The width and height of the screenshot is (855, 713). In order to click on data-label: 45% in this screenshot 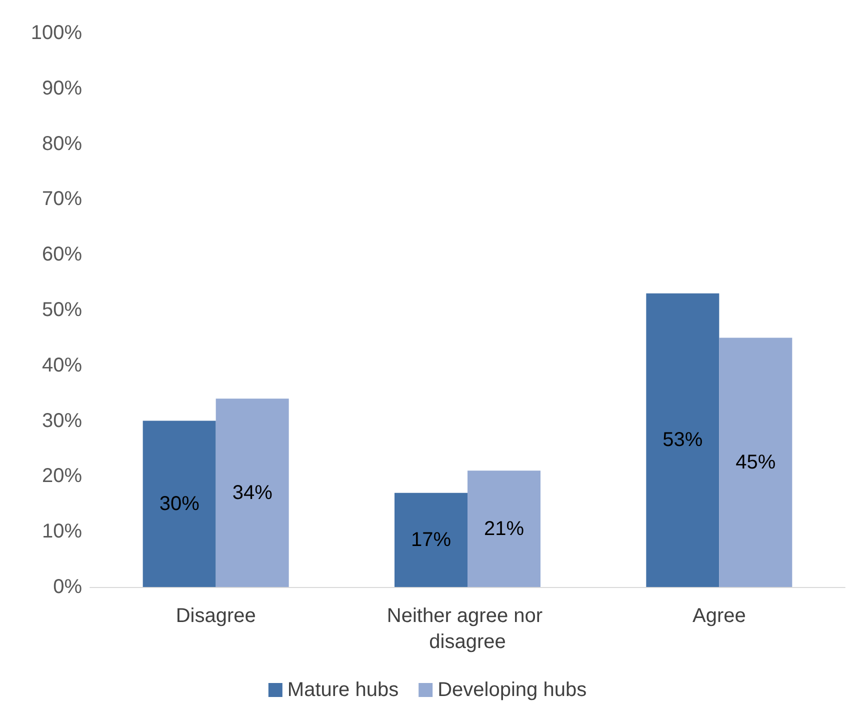, I will do `click(756, 462)`.